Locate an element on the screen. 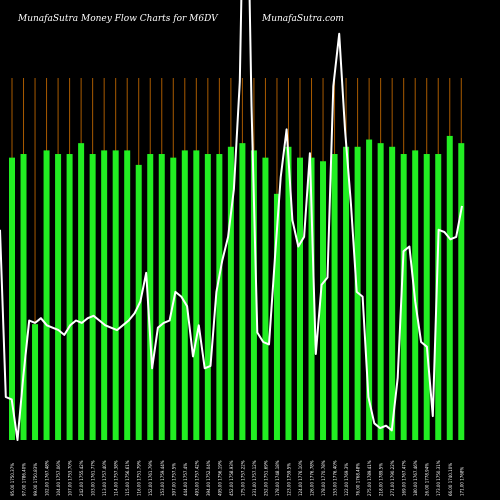 The image size is (500, 500). x-tick-label: 104.00 1757.06% is located at coordinates (58, 478).